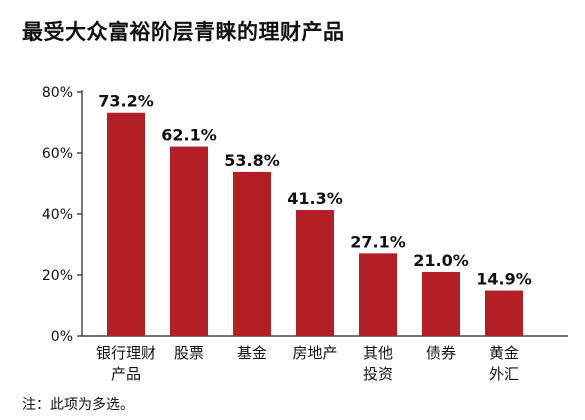 The height and width of the screenshot is (420, 585). What do you see at coordinates (378, 353) in the screenshot?
I see `category-label: 其他` at bounding box center [378, 353].